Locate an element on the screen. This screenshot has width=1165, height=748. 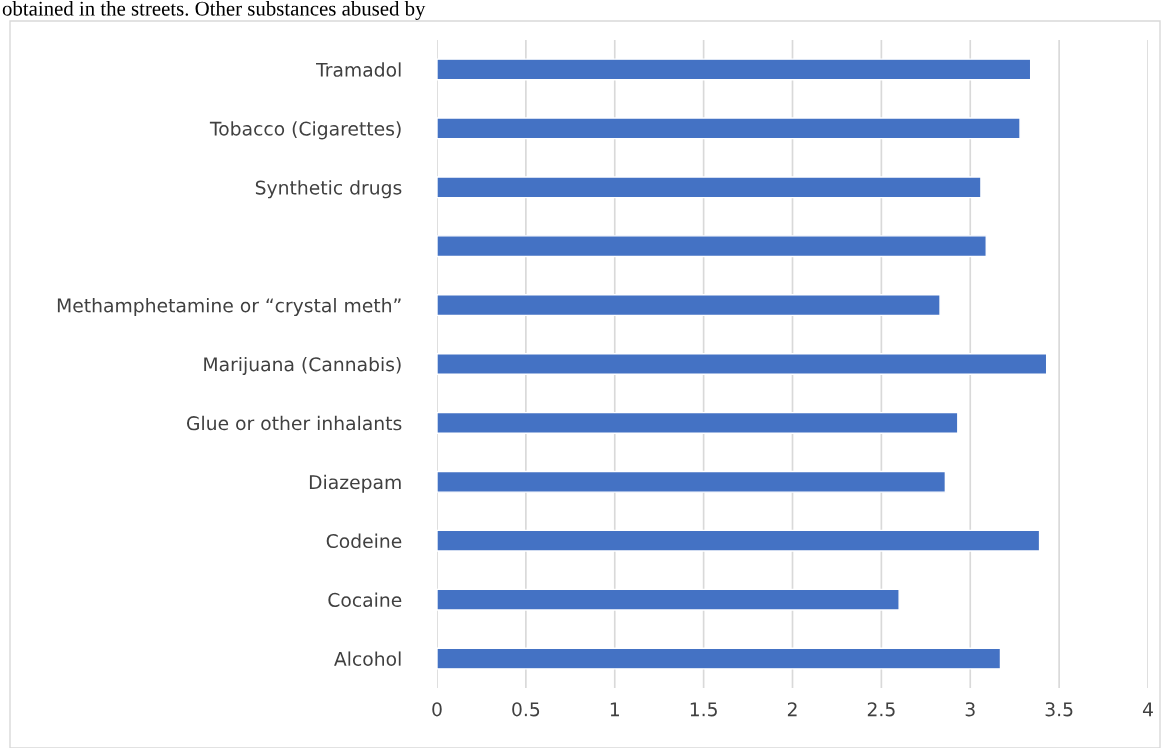
x-tick-label: 2.5 is located at coordinates (881, 709).